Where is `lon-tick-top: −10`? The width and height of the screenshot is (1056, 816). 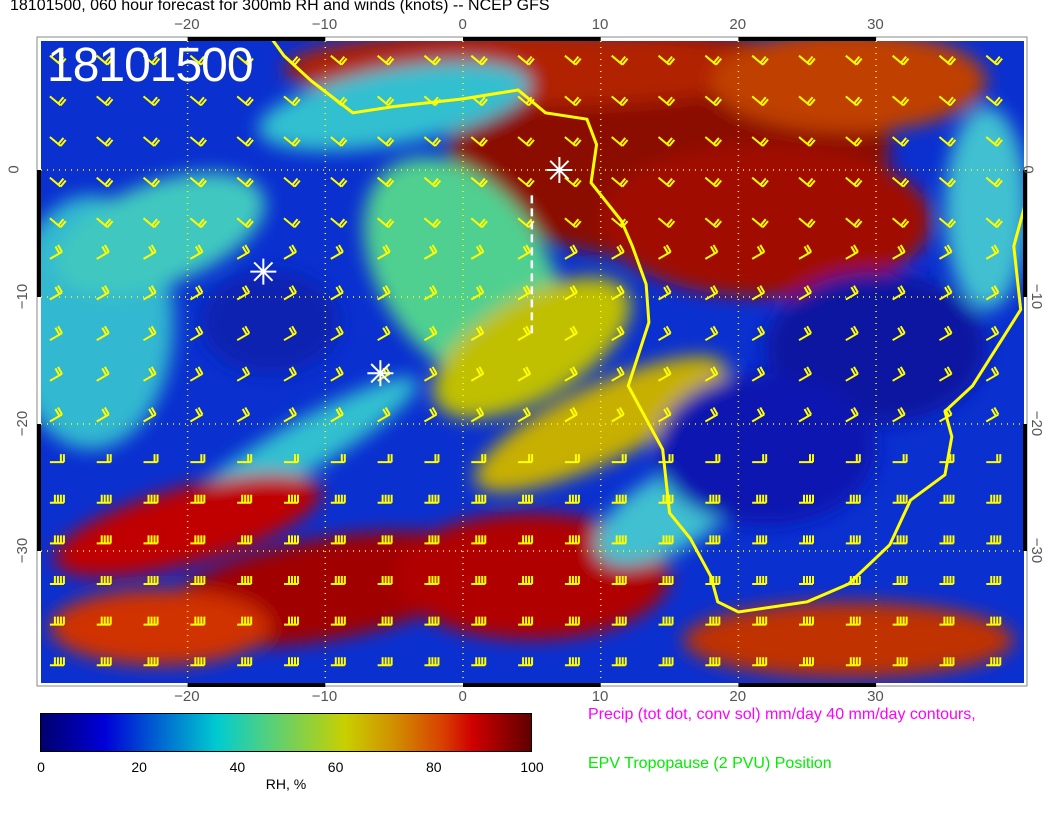 lon-tick-top: −10 is located at coordinates (324, 24).